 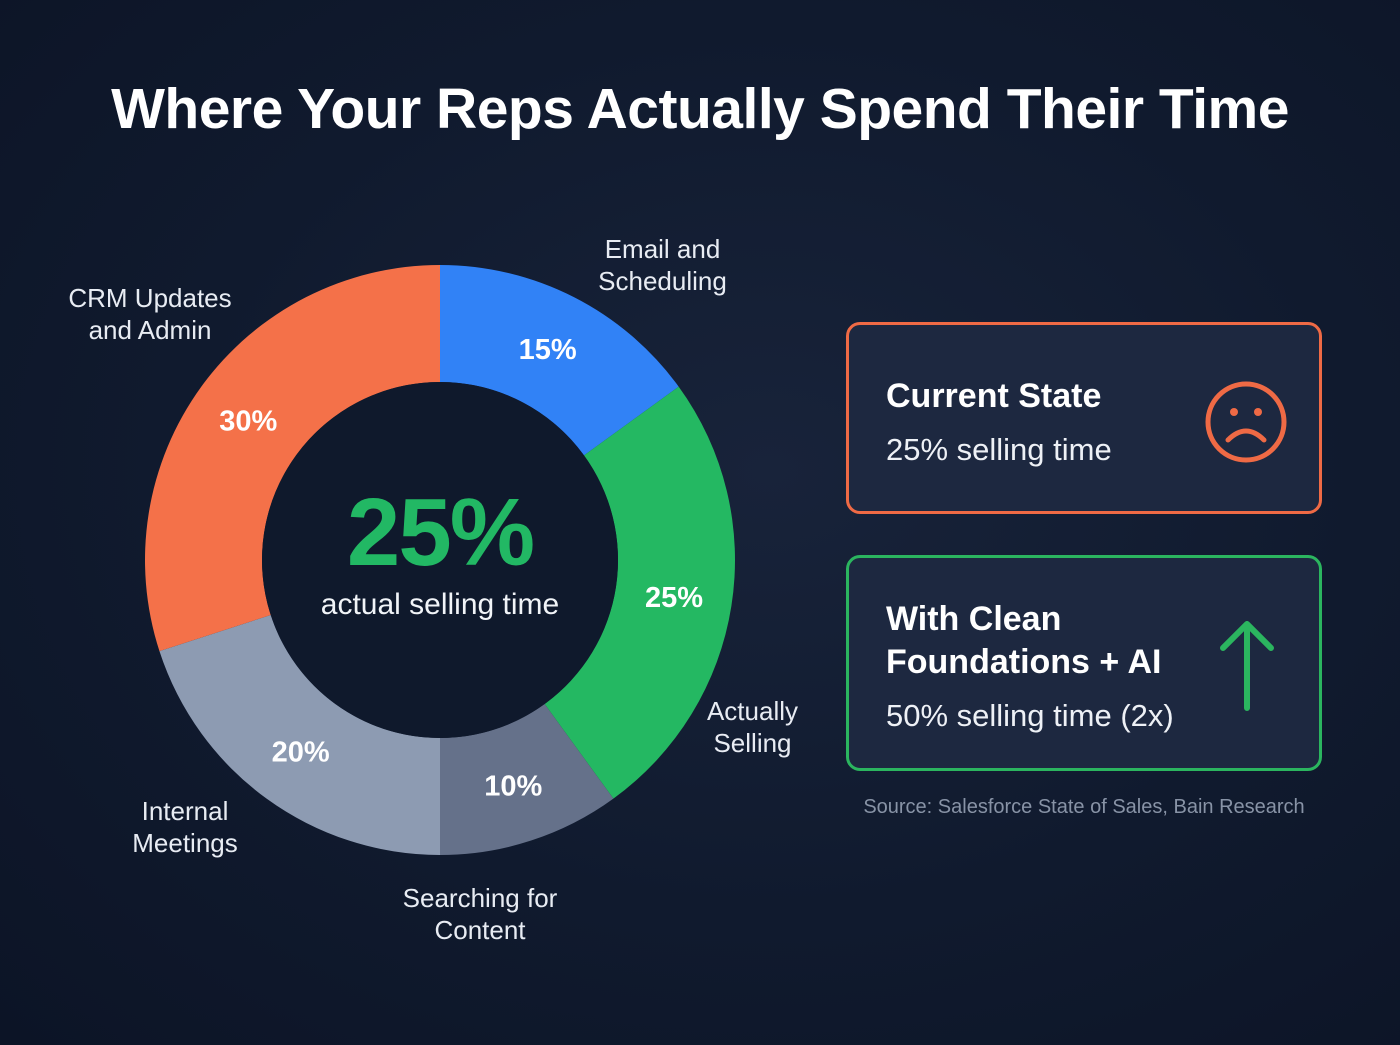 What do you see at coordinates (1084, 418) in the screenshot?
I see `current-state-card: Current State 25% selling time` at bounding box center [1084, 418].